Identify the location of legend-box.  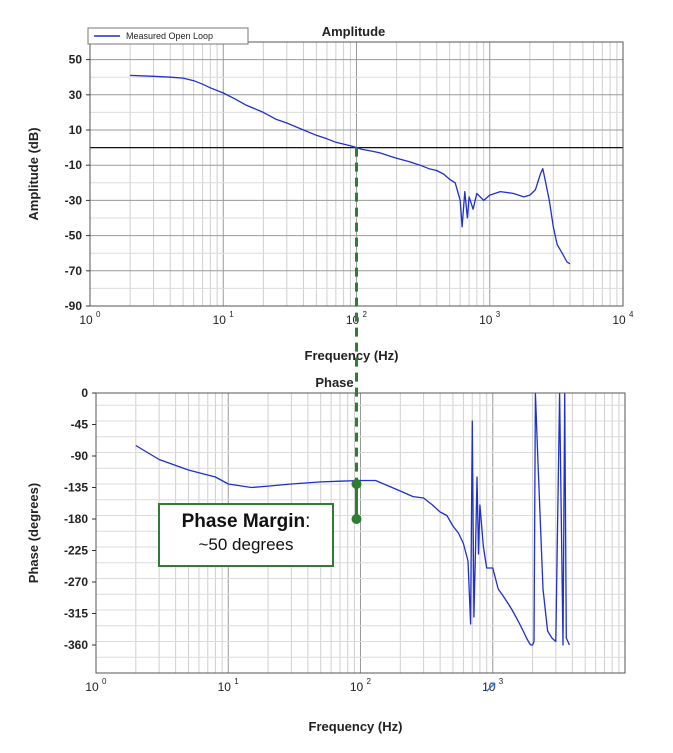
(168, 36).